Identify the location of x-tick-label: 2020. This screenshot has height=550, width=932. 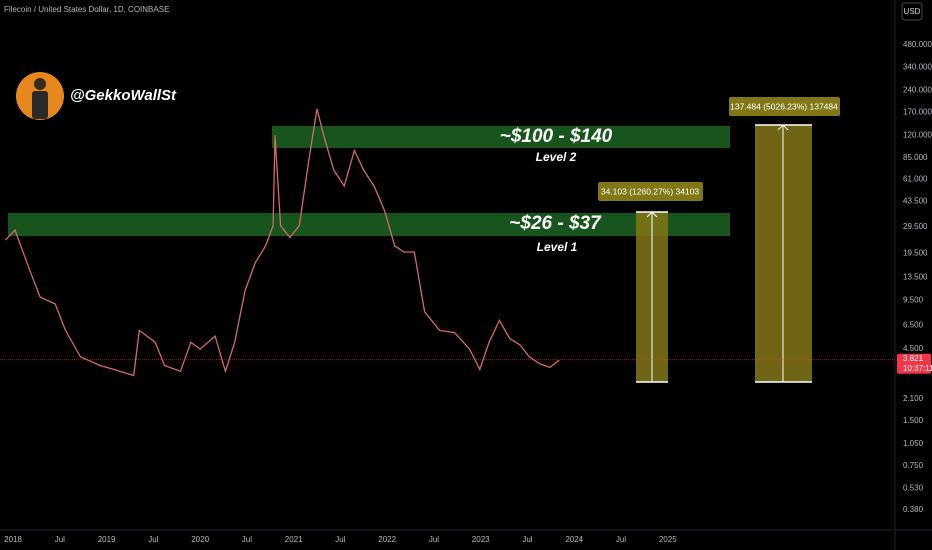
(200, 539).